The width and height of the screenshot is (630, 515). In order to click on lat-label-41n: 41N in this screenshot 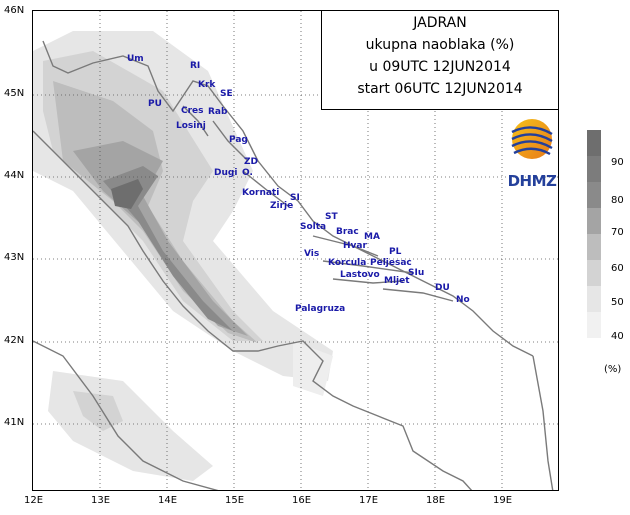, I will do `click(14, 422)`.